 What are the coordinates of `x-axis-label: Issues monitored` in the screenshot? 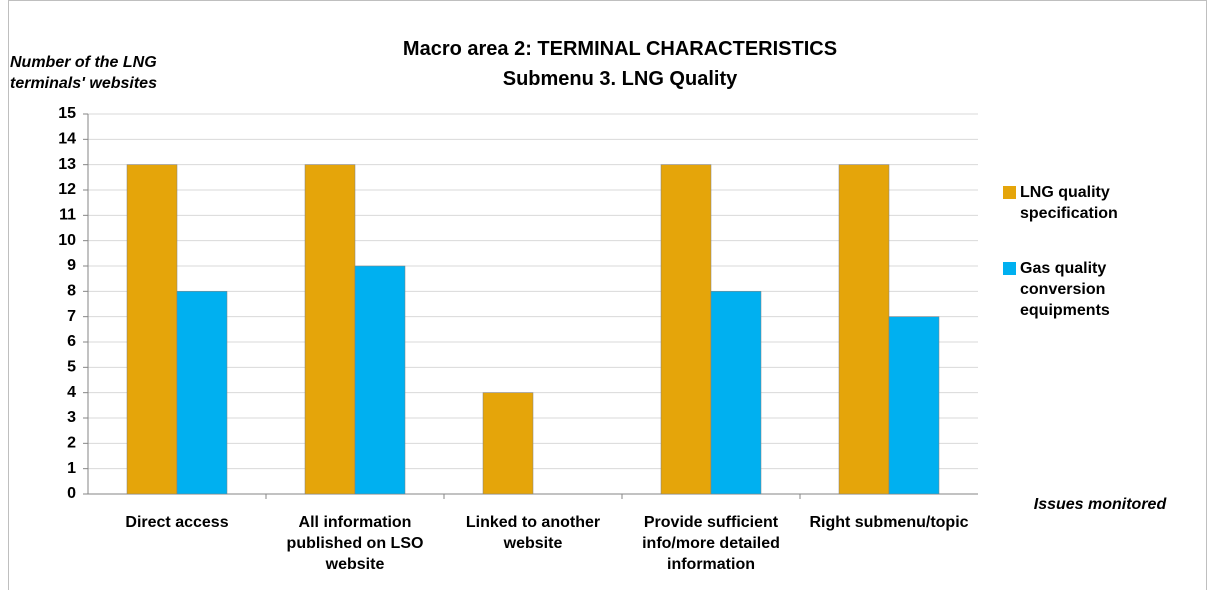 It's located at (1100, 504).